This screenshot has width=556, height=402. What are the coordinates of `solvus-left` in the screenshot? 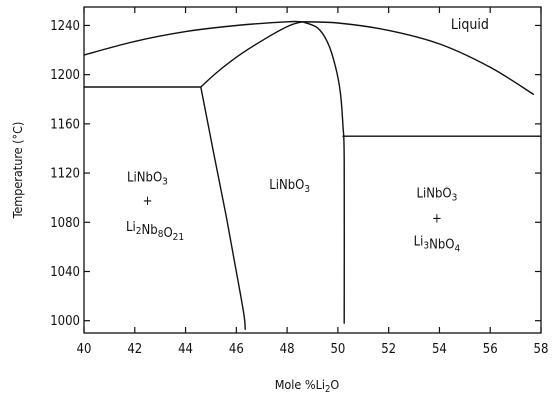 It's located at (223, 208).